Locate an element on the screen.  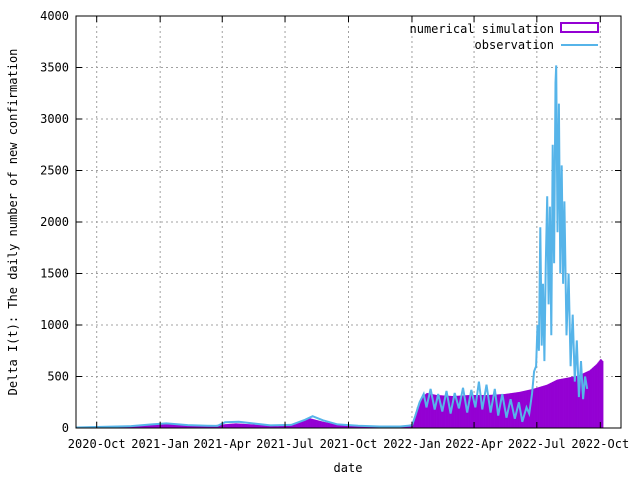
x-tick-label: 2021-Oct is located at coordinates (349, 444).